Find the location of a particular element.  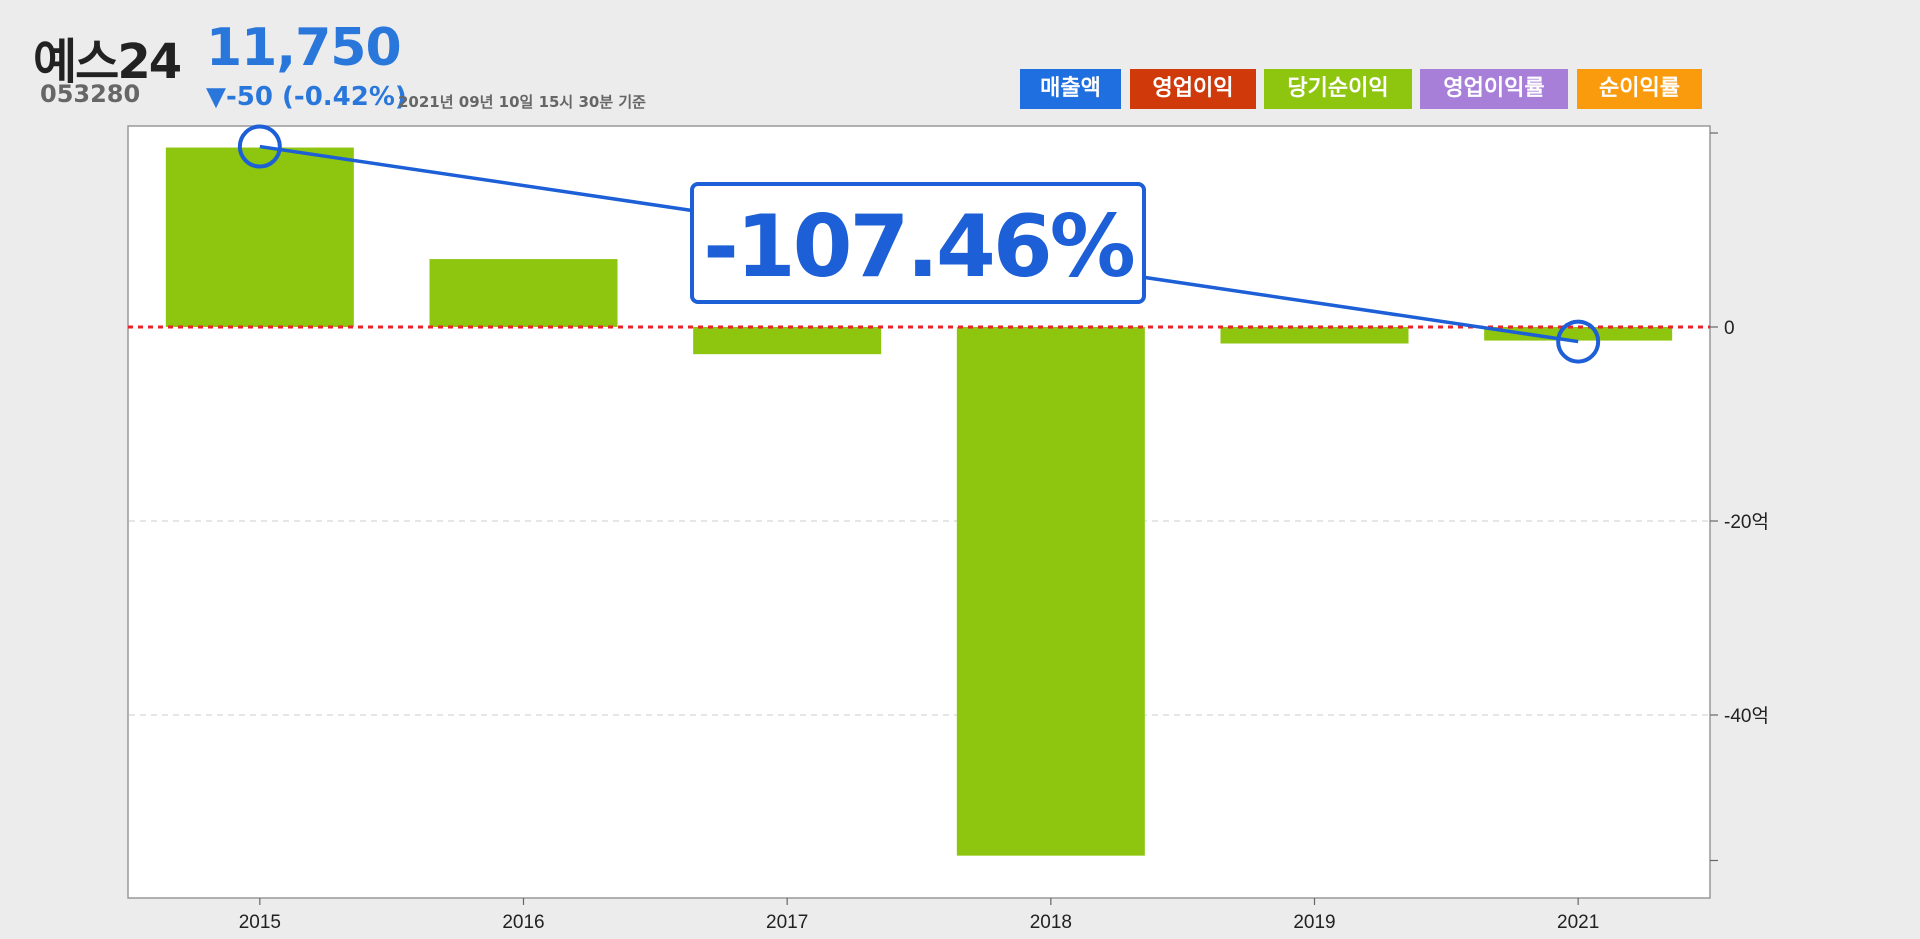

legend-operating-profit-button: 영업이익 is located at coordinates (1193, 89).